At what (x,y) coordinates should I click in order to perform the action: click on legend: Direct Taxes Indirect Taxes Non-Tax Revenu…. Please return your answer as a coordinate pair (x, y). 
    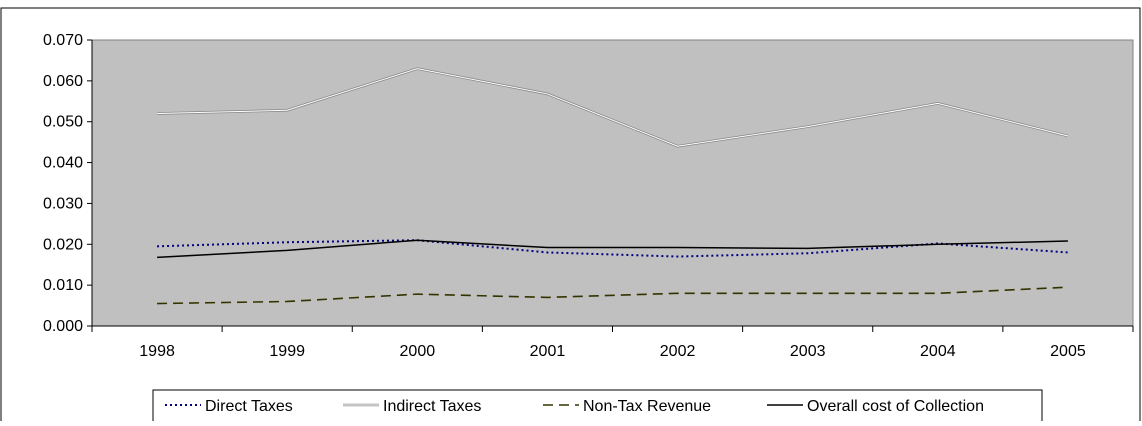
    Looking at the image, I should click on (597, 405).